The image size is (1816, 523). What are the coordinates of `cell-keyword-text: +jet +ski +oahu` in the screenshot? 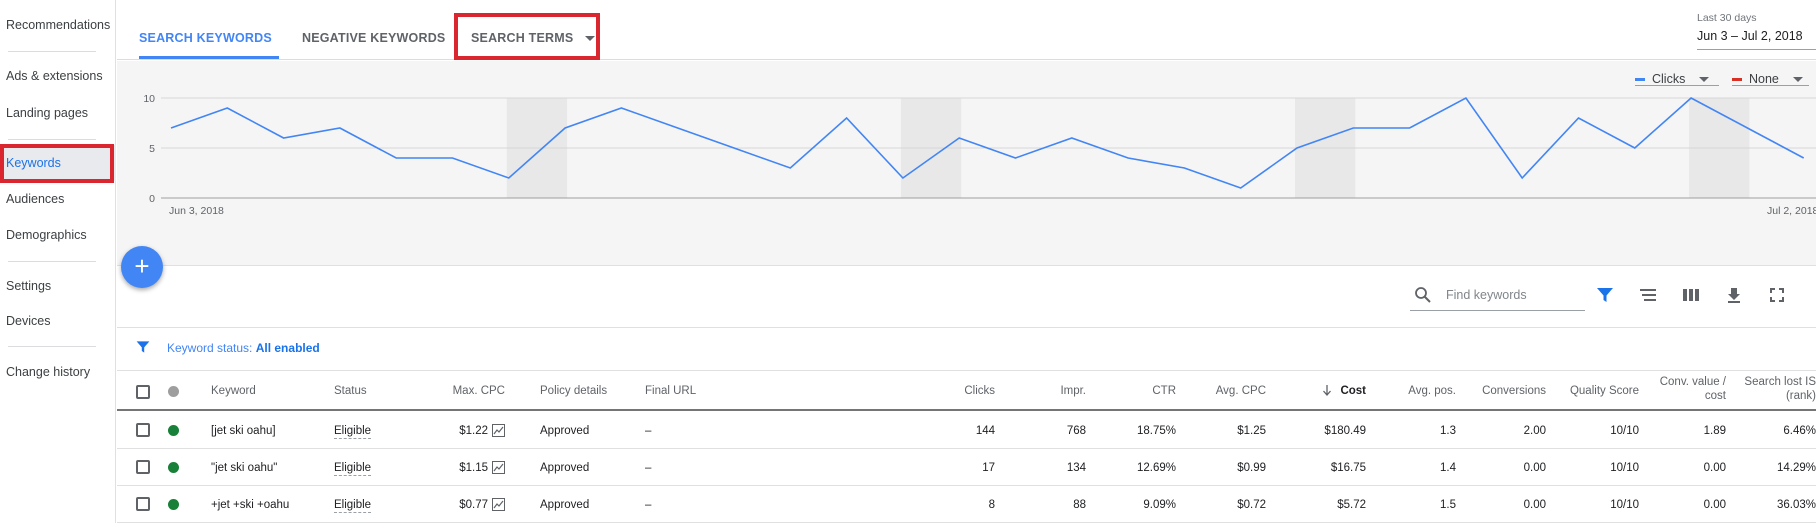 It's located at (250, 505).